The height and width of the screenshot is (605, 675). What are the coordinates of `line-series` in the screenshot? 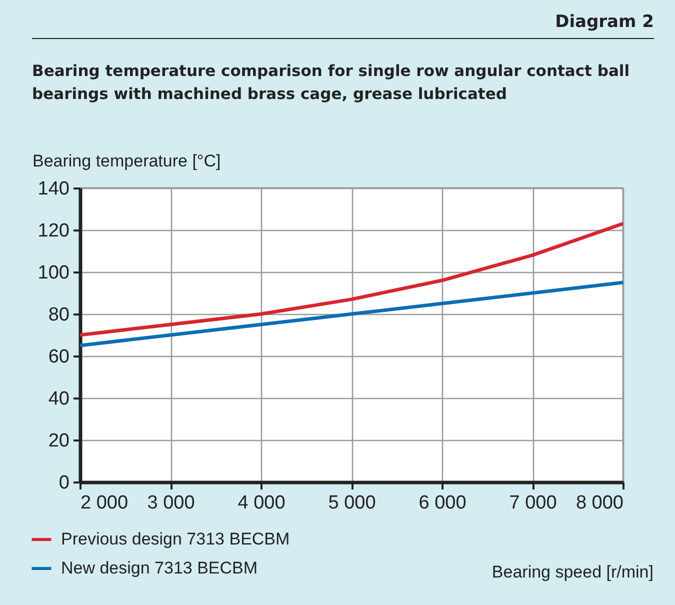 It's located at (351, 314).